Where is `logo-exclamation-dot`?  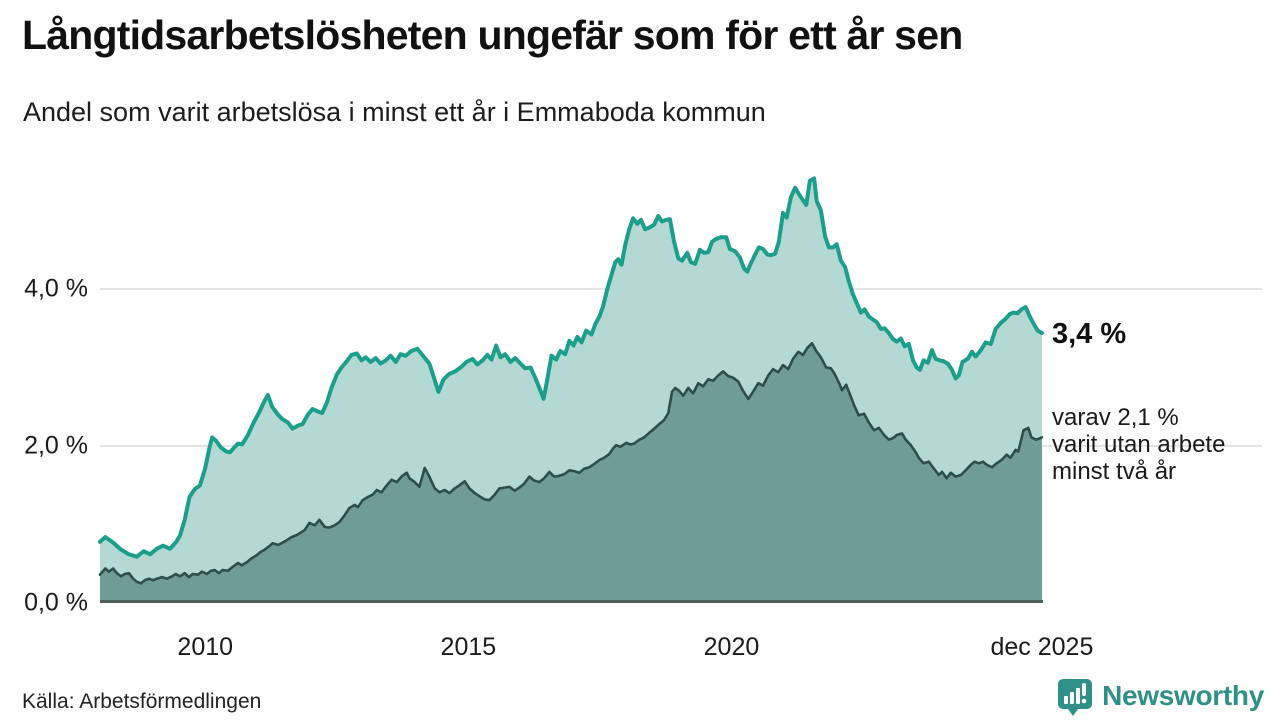
logo-exclamation-dot is located at coordinates (1084, 701).